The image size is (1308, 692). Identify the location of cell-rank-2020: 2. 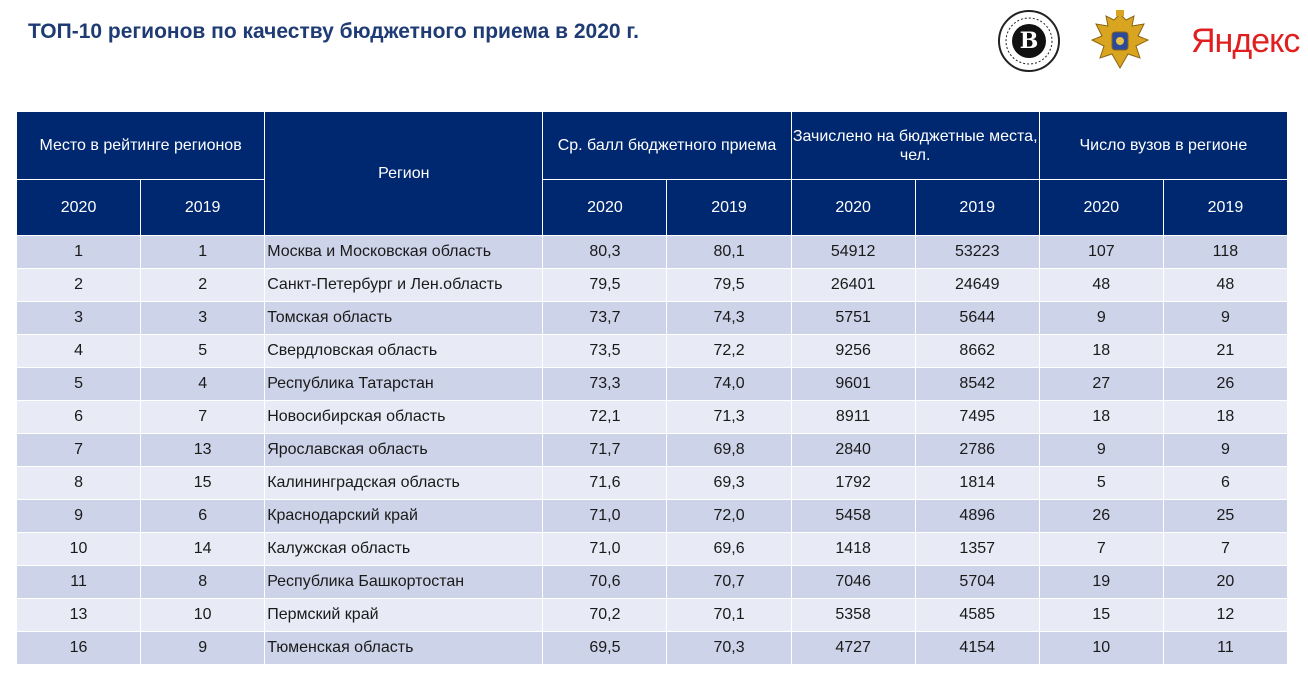
(78, 285).